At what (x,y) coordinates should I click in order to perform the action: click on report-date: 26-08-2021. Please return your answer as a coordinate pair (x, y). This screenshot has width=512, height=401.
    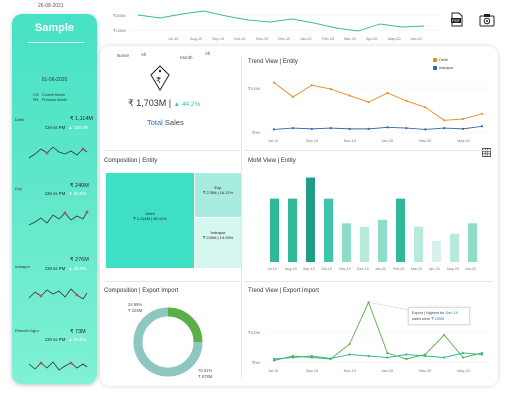
    Looking at the image, I should click on (51, 6).